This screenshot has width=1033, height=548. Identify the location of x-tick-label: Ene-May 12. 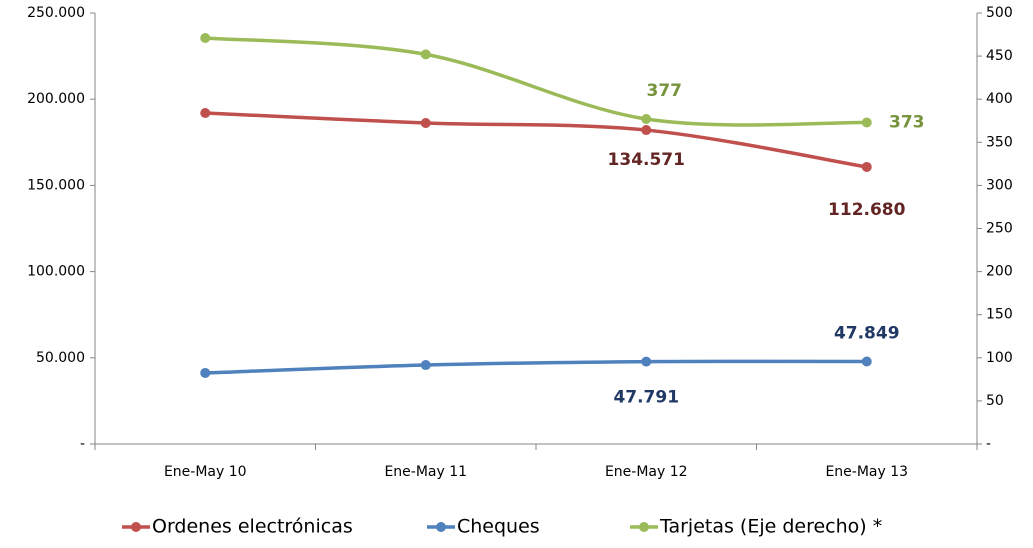
(646, 472).